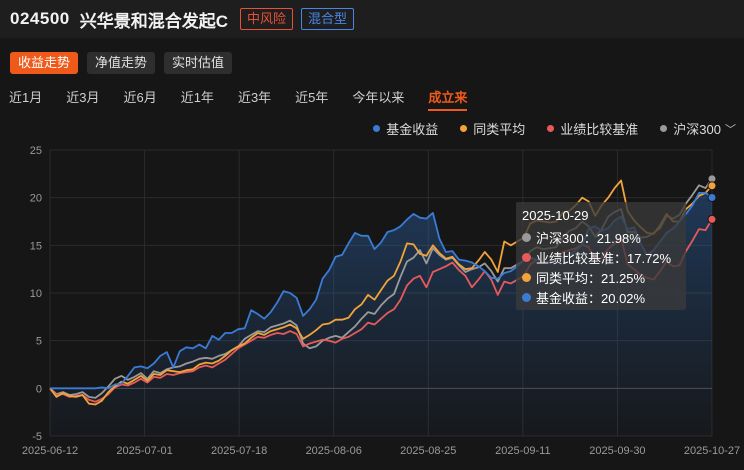 Image resolution: width=744 pixels, height=470 pixels. Describe the element at coordinates (599, 129) in the screenshot. I see `legend-label: 业绩比较基准` at that location.